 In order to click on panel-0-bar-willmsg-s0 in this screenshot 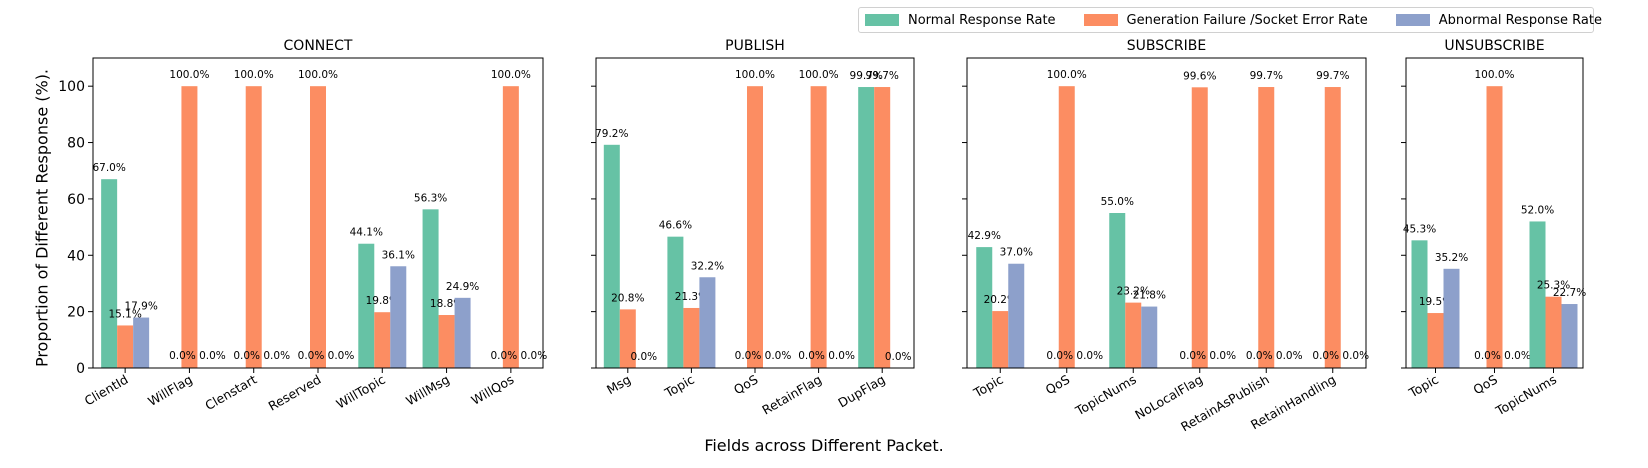, I will do `click(430, 288)`.